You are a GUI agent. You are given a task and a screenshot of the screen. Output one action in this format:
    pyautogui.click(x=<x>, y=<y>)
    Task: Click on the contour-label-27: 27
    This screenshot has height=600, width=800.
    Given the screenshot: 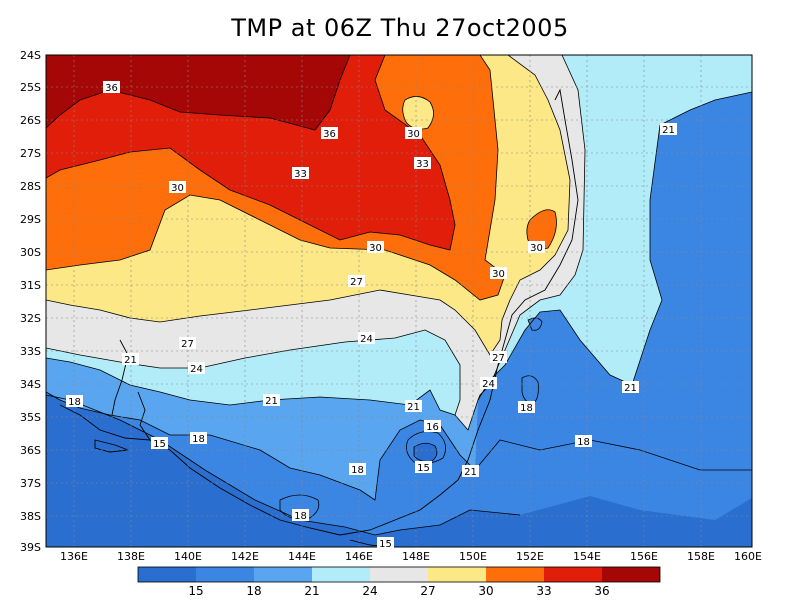 What is the action you would take?
    pyautogui.click(x=187, y=343)
    